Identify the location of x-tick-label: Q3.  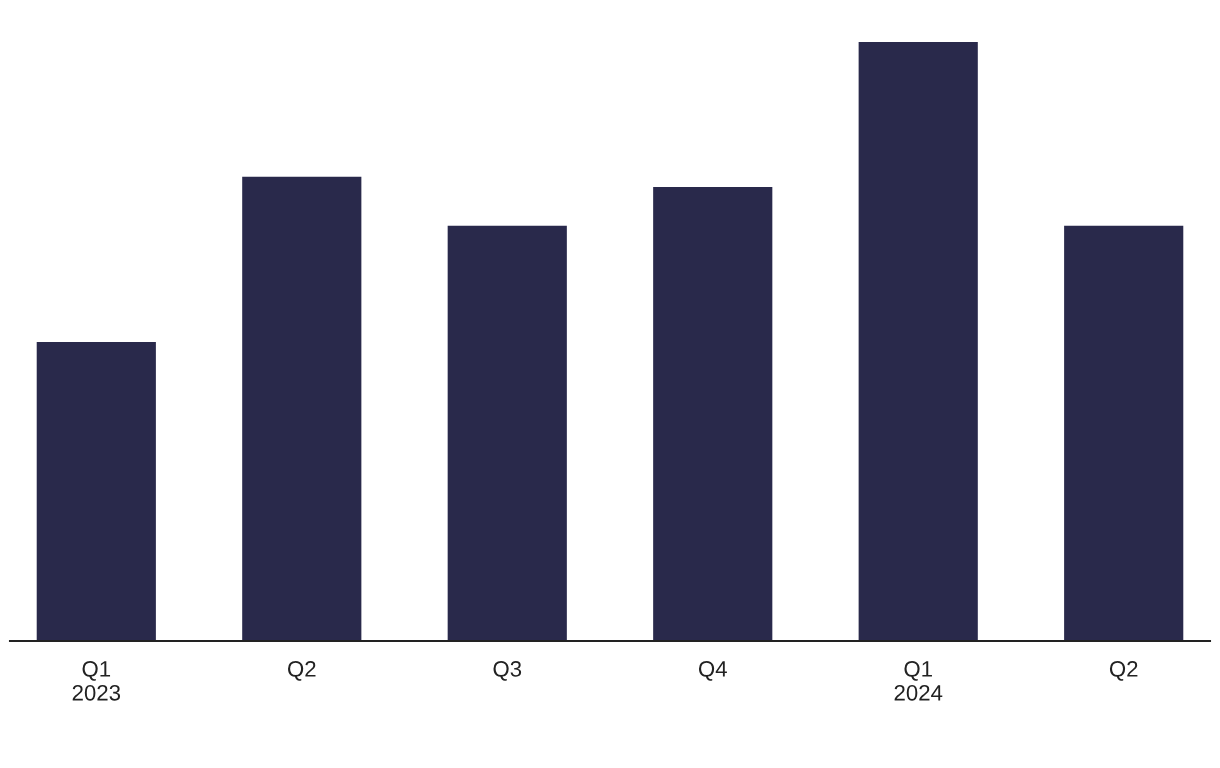
(507, 671).